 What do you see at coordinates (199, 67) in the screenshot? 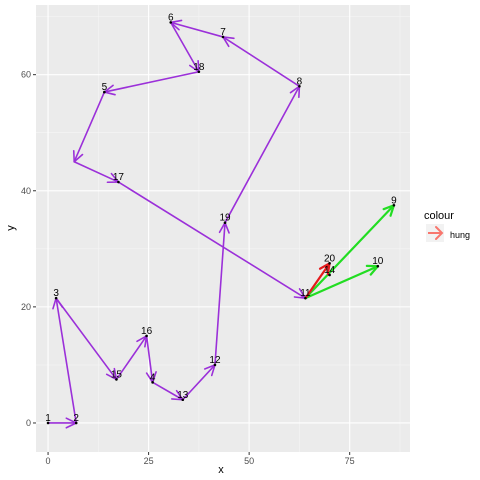
I see `point-label: 18` at bounding box center [199, 67].